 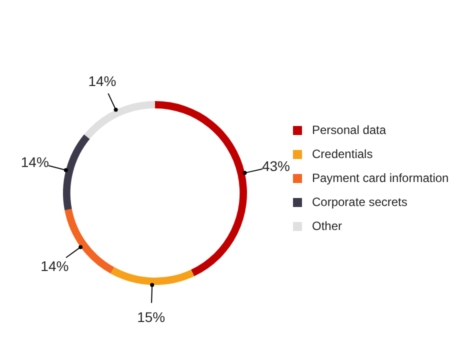 I want to click on data-label: 43%, so click(x=276, y=166).